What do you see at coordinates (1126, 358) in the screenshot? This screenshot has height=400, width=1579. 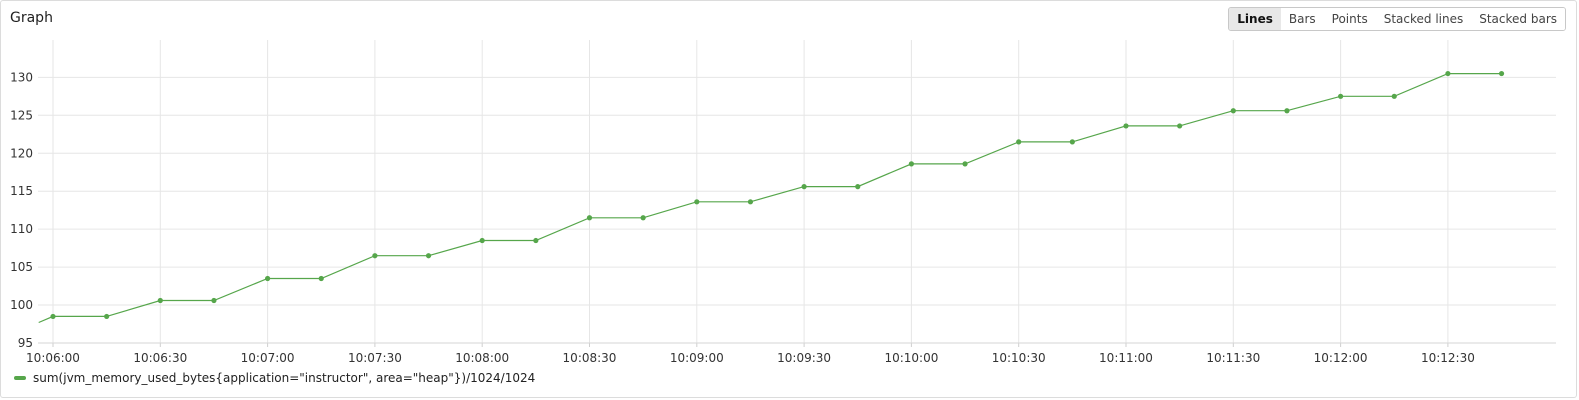 I see `x-tick-label: 10:11:00` at bounding box center [1126, 358].